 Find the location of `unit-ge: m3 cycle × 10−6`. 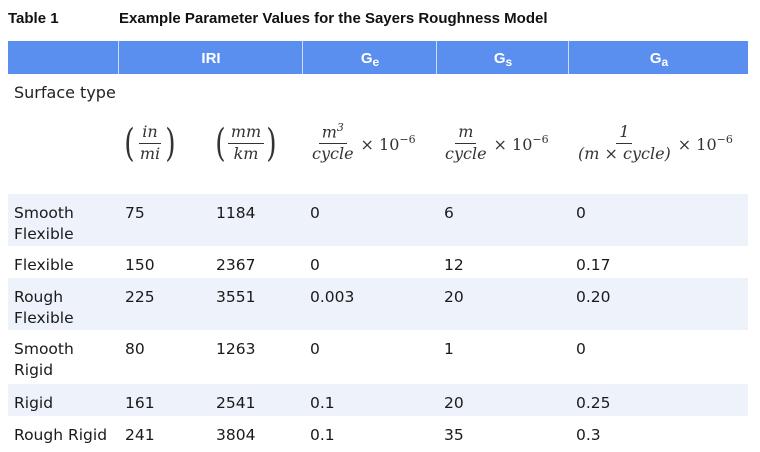

unit-ge: m3 cycle × 10−6 is located at coordinates (362, 143).